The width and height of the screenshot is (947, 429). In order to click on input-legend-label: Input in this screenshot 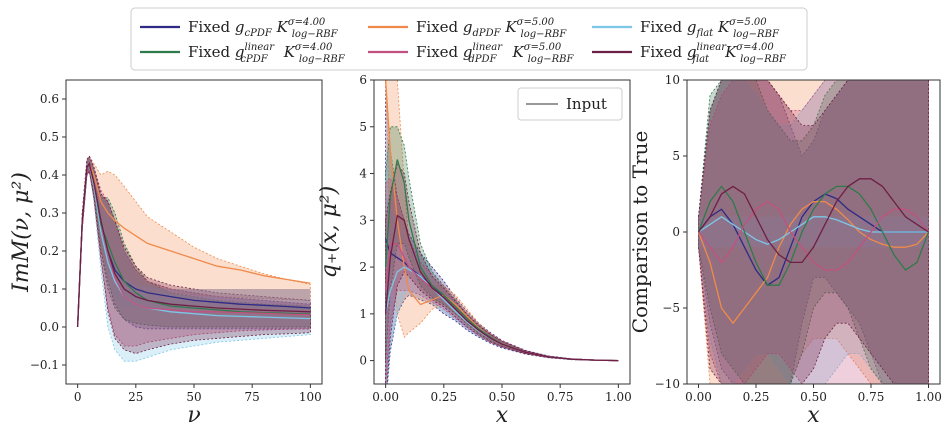, I will do `click(586, 104)`.